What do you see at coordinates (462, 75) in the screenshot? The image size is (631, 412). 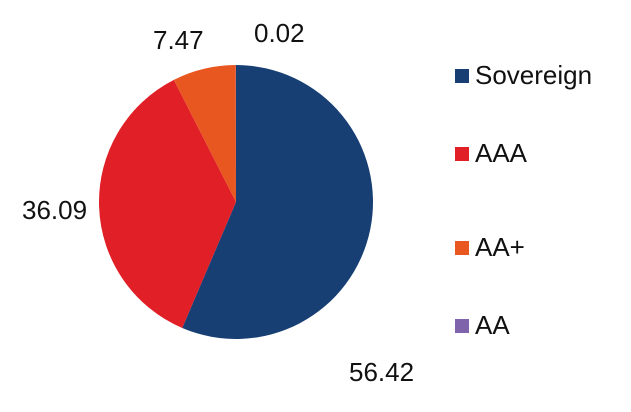 I see `legend-swatch-sovereign` at bounding box center [462, 75].